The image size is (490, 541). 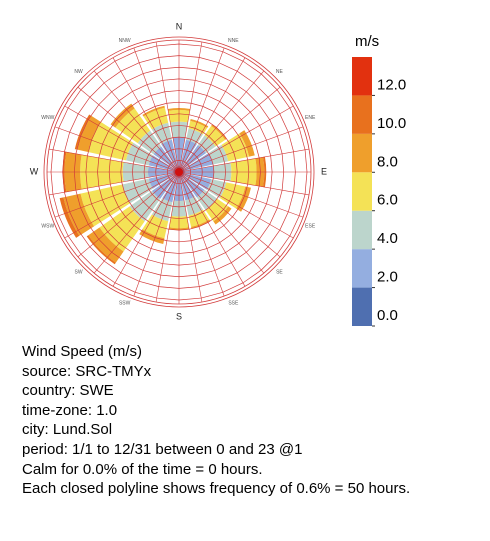 What do you see at coordinates (179, 316) in the screenshot?
I see `direction-label: S` at bounding box center [179, 316].